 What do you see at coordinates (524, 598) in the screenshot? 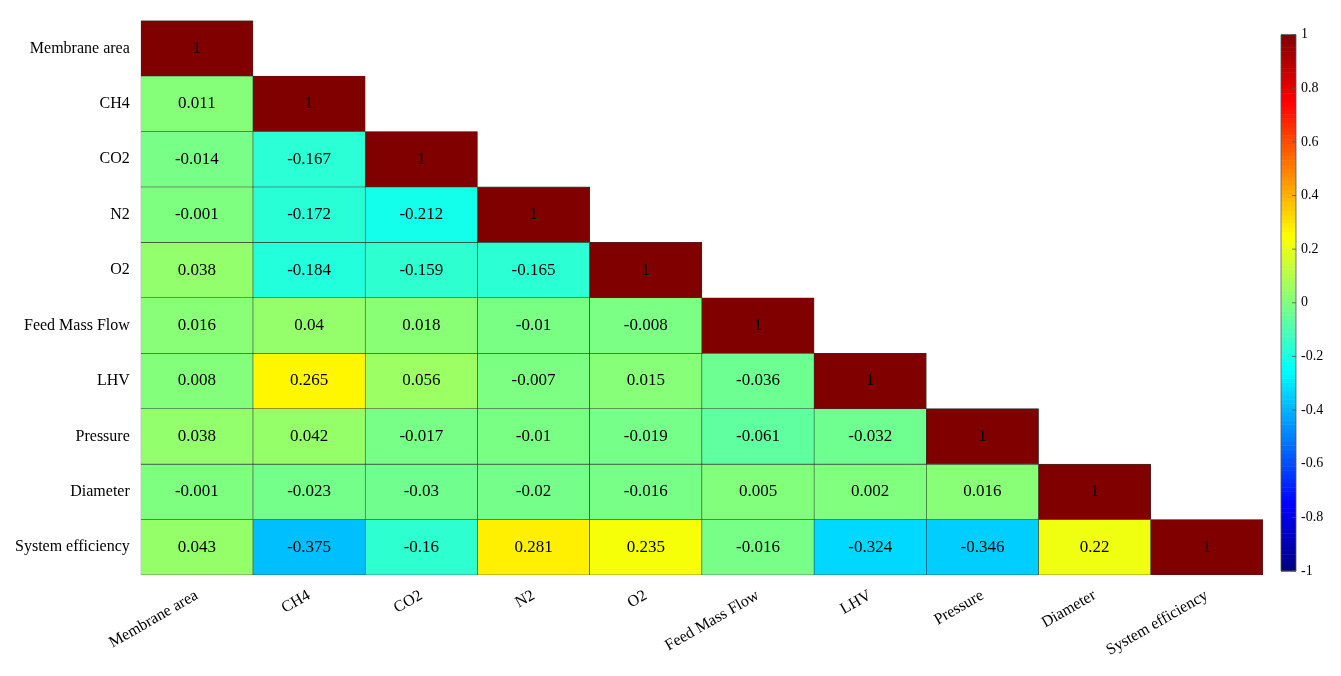
I see `x-tick-label: N2` at bounding box center [524, 598].